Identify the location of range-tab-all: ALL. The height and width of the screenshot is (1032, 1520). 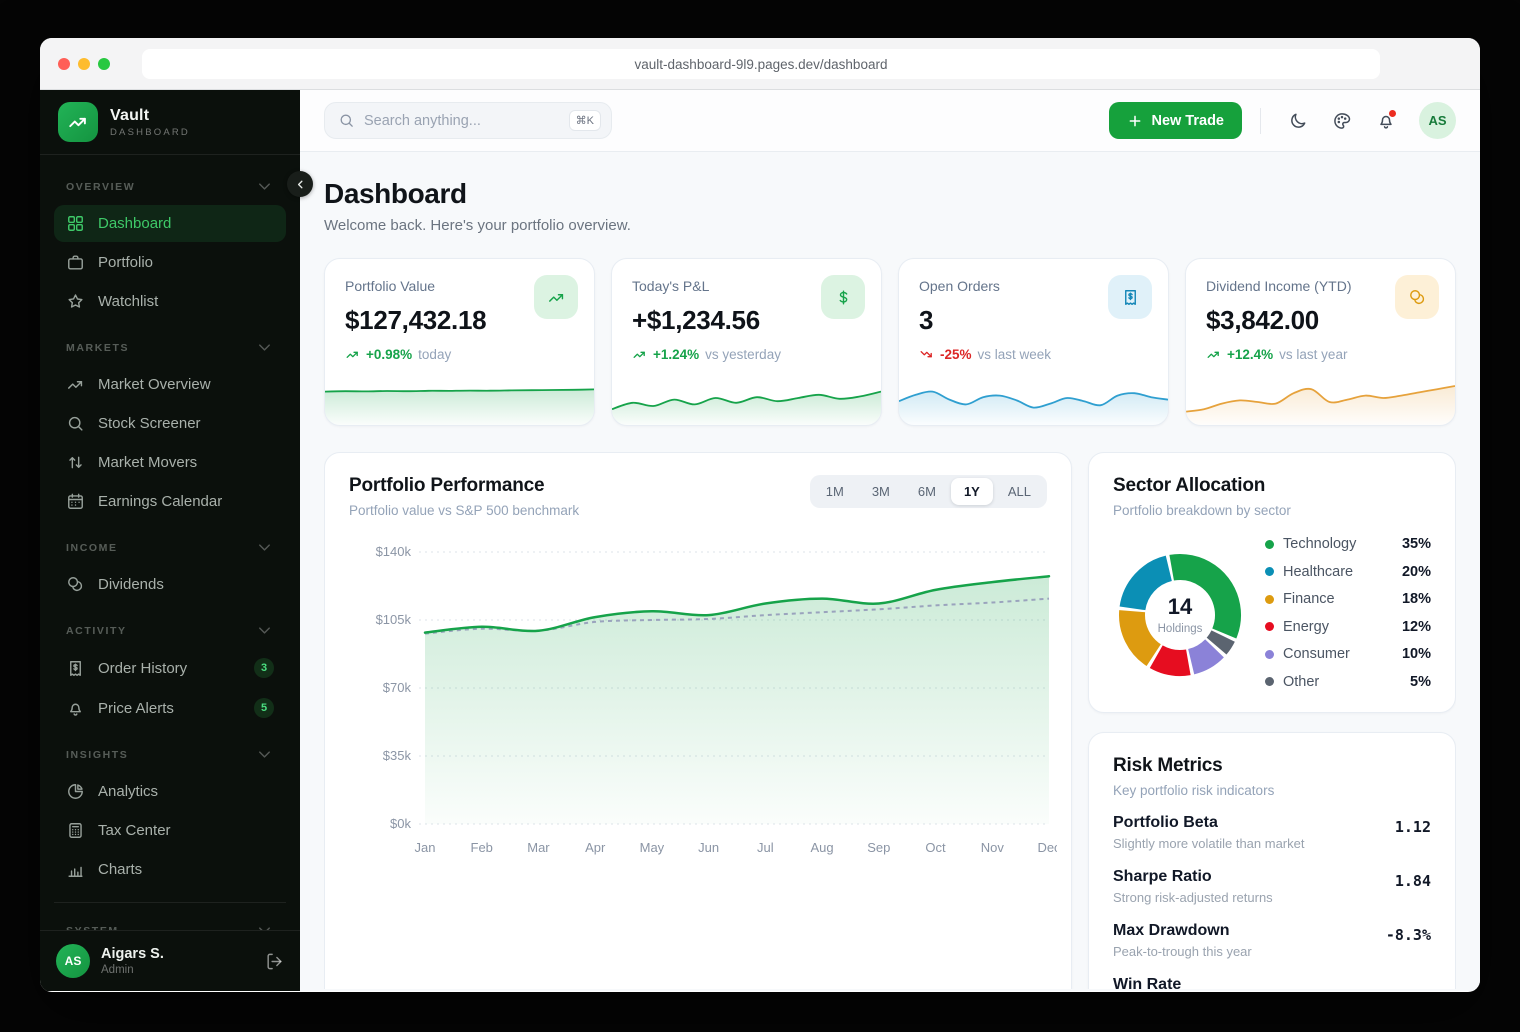
(1019, 491).